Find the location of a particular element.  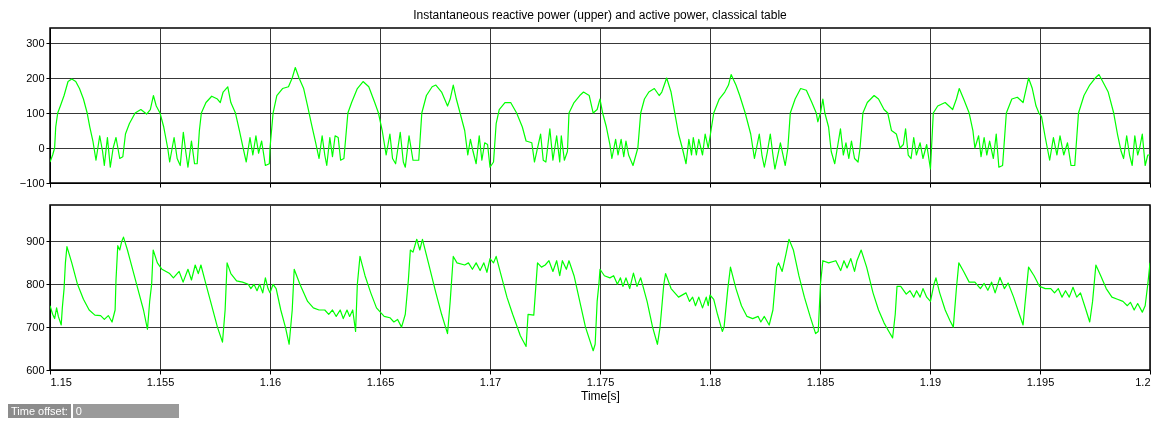

x-tick-label: 1.195 is located at coordinates (1040, 381).